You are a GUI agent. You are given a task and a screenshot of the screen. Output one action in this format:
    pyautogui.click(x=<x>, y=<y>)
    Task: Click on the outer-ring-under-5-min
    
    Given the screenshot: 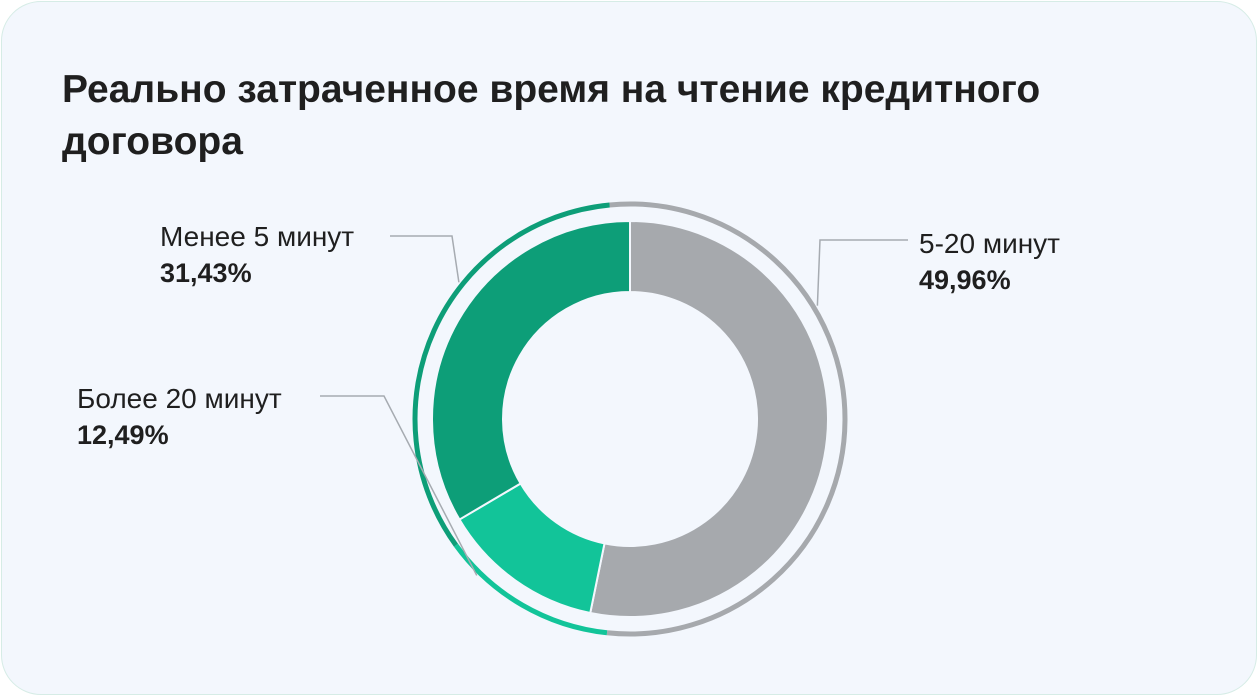 What is the action you would take?
    pyautogui.click(x=511, y=374)
    